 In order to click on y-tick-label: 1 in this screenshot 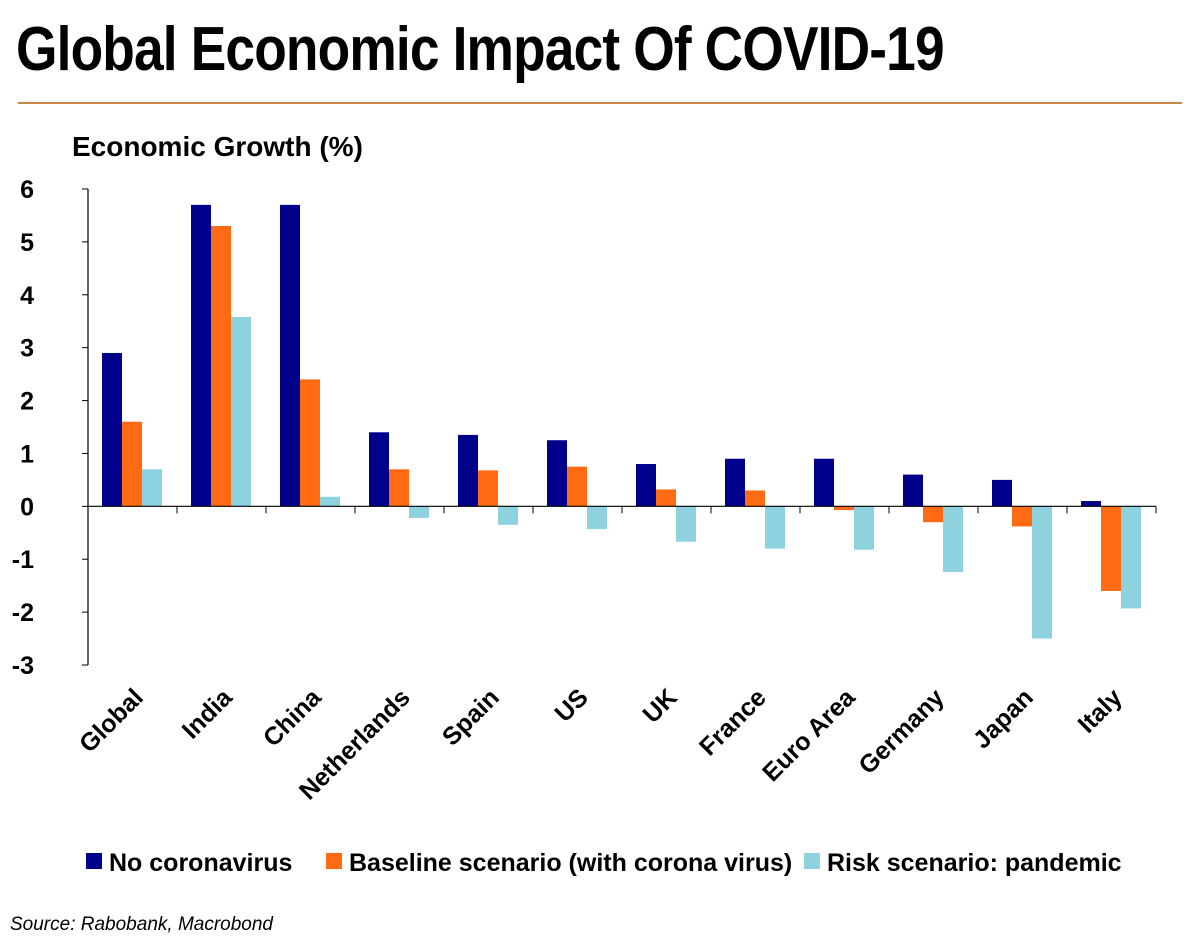, I will do `click(27, 454)`.